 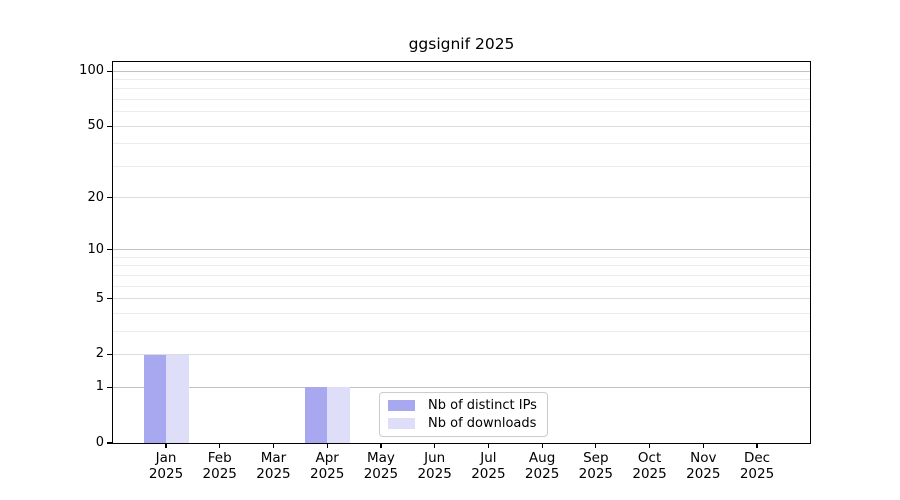 What do you see at coordinates (401, 405) in the screenshot?
I see `legend-swatch-distinct-ips` at bounding box center [401, 405].